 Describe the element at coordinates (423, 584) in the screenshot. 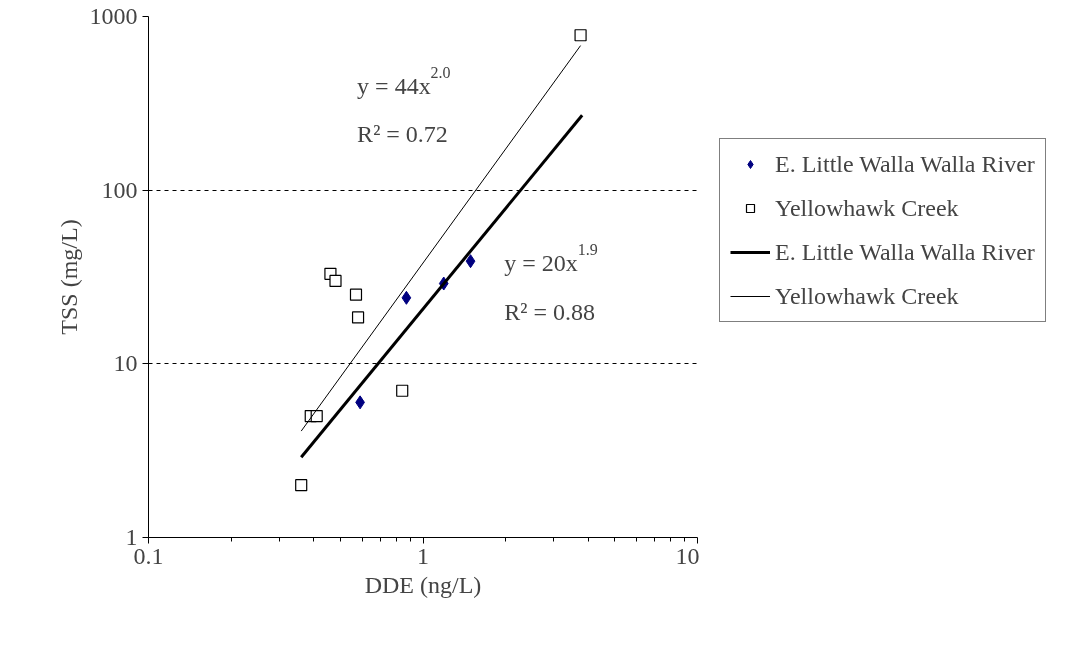

I see `x-axis-title: DDE (ng/L)` at that location.